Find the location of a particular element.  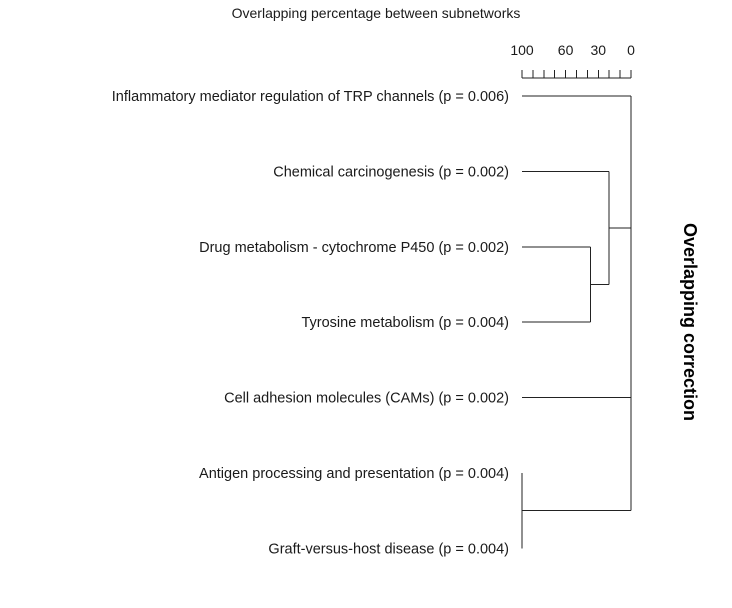

leaf-label: Chemical carcinogenesis (p = 0.002) is located at coordinates (391, 172).